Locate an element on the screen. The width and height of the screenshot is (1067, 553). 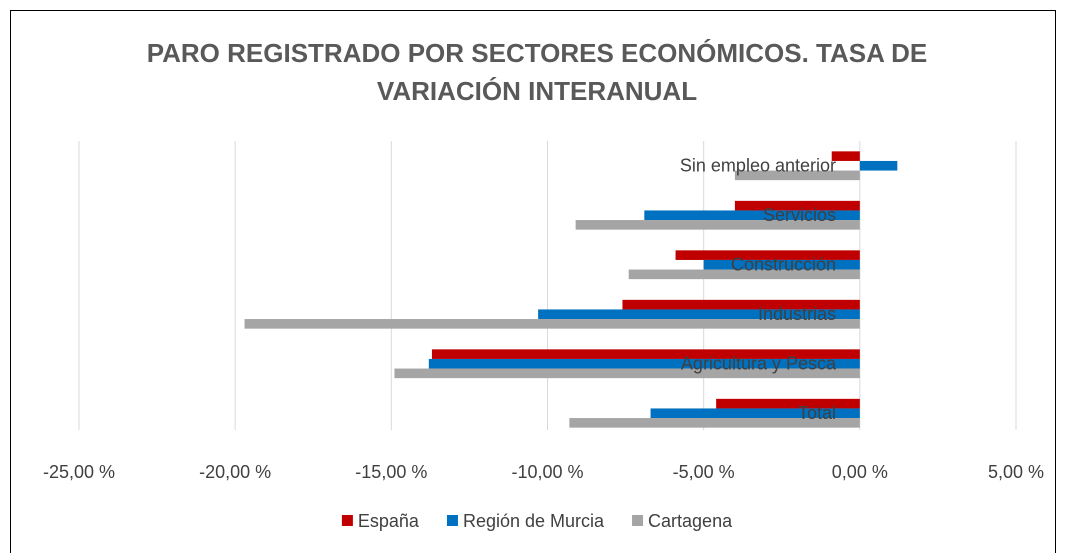
category-label: Construcción is located at coordinates (783, 265).